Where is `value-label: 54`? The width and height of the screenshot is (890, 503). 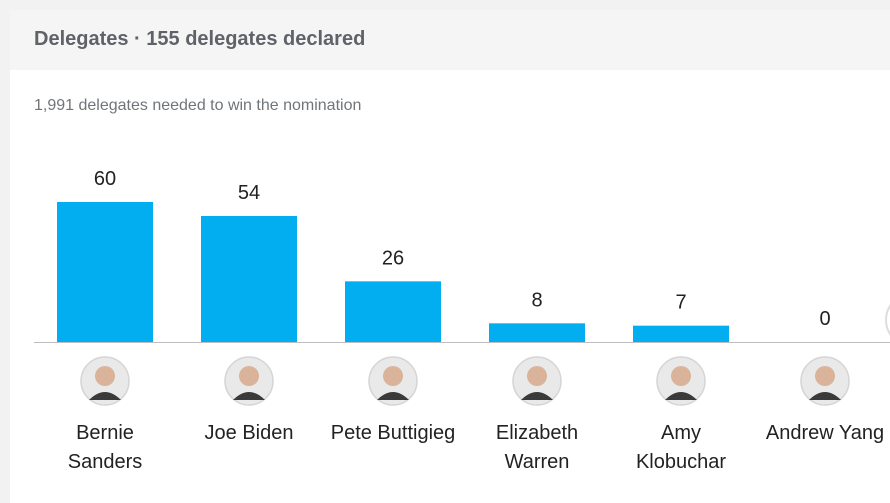 value-label: 54 is located at coordinates (249, 193).